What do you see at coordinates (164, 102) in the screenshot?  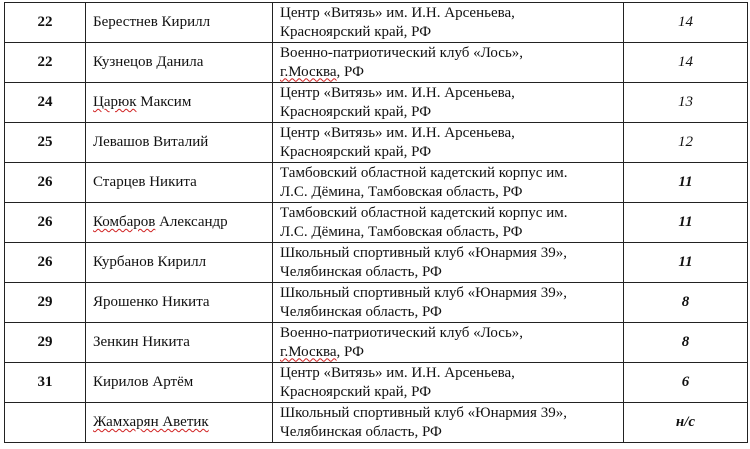 I see `participant-name-rest: Максим` at bounding box center [164, 102].